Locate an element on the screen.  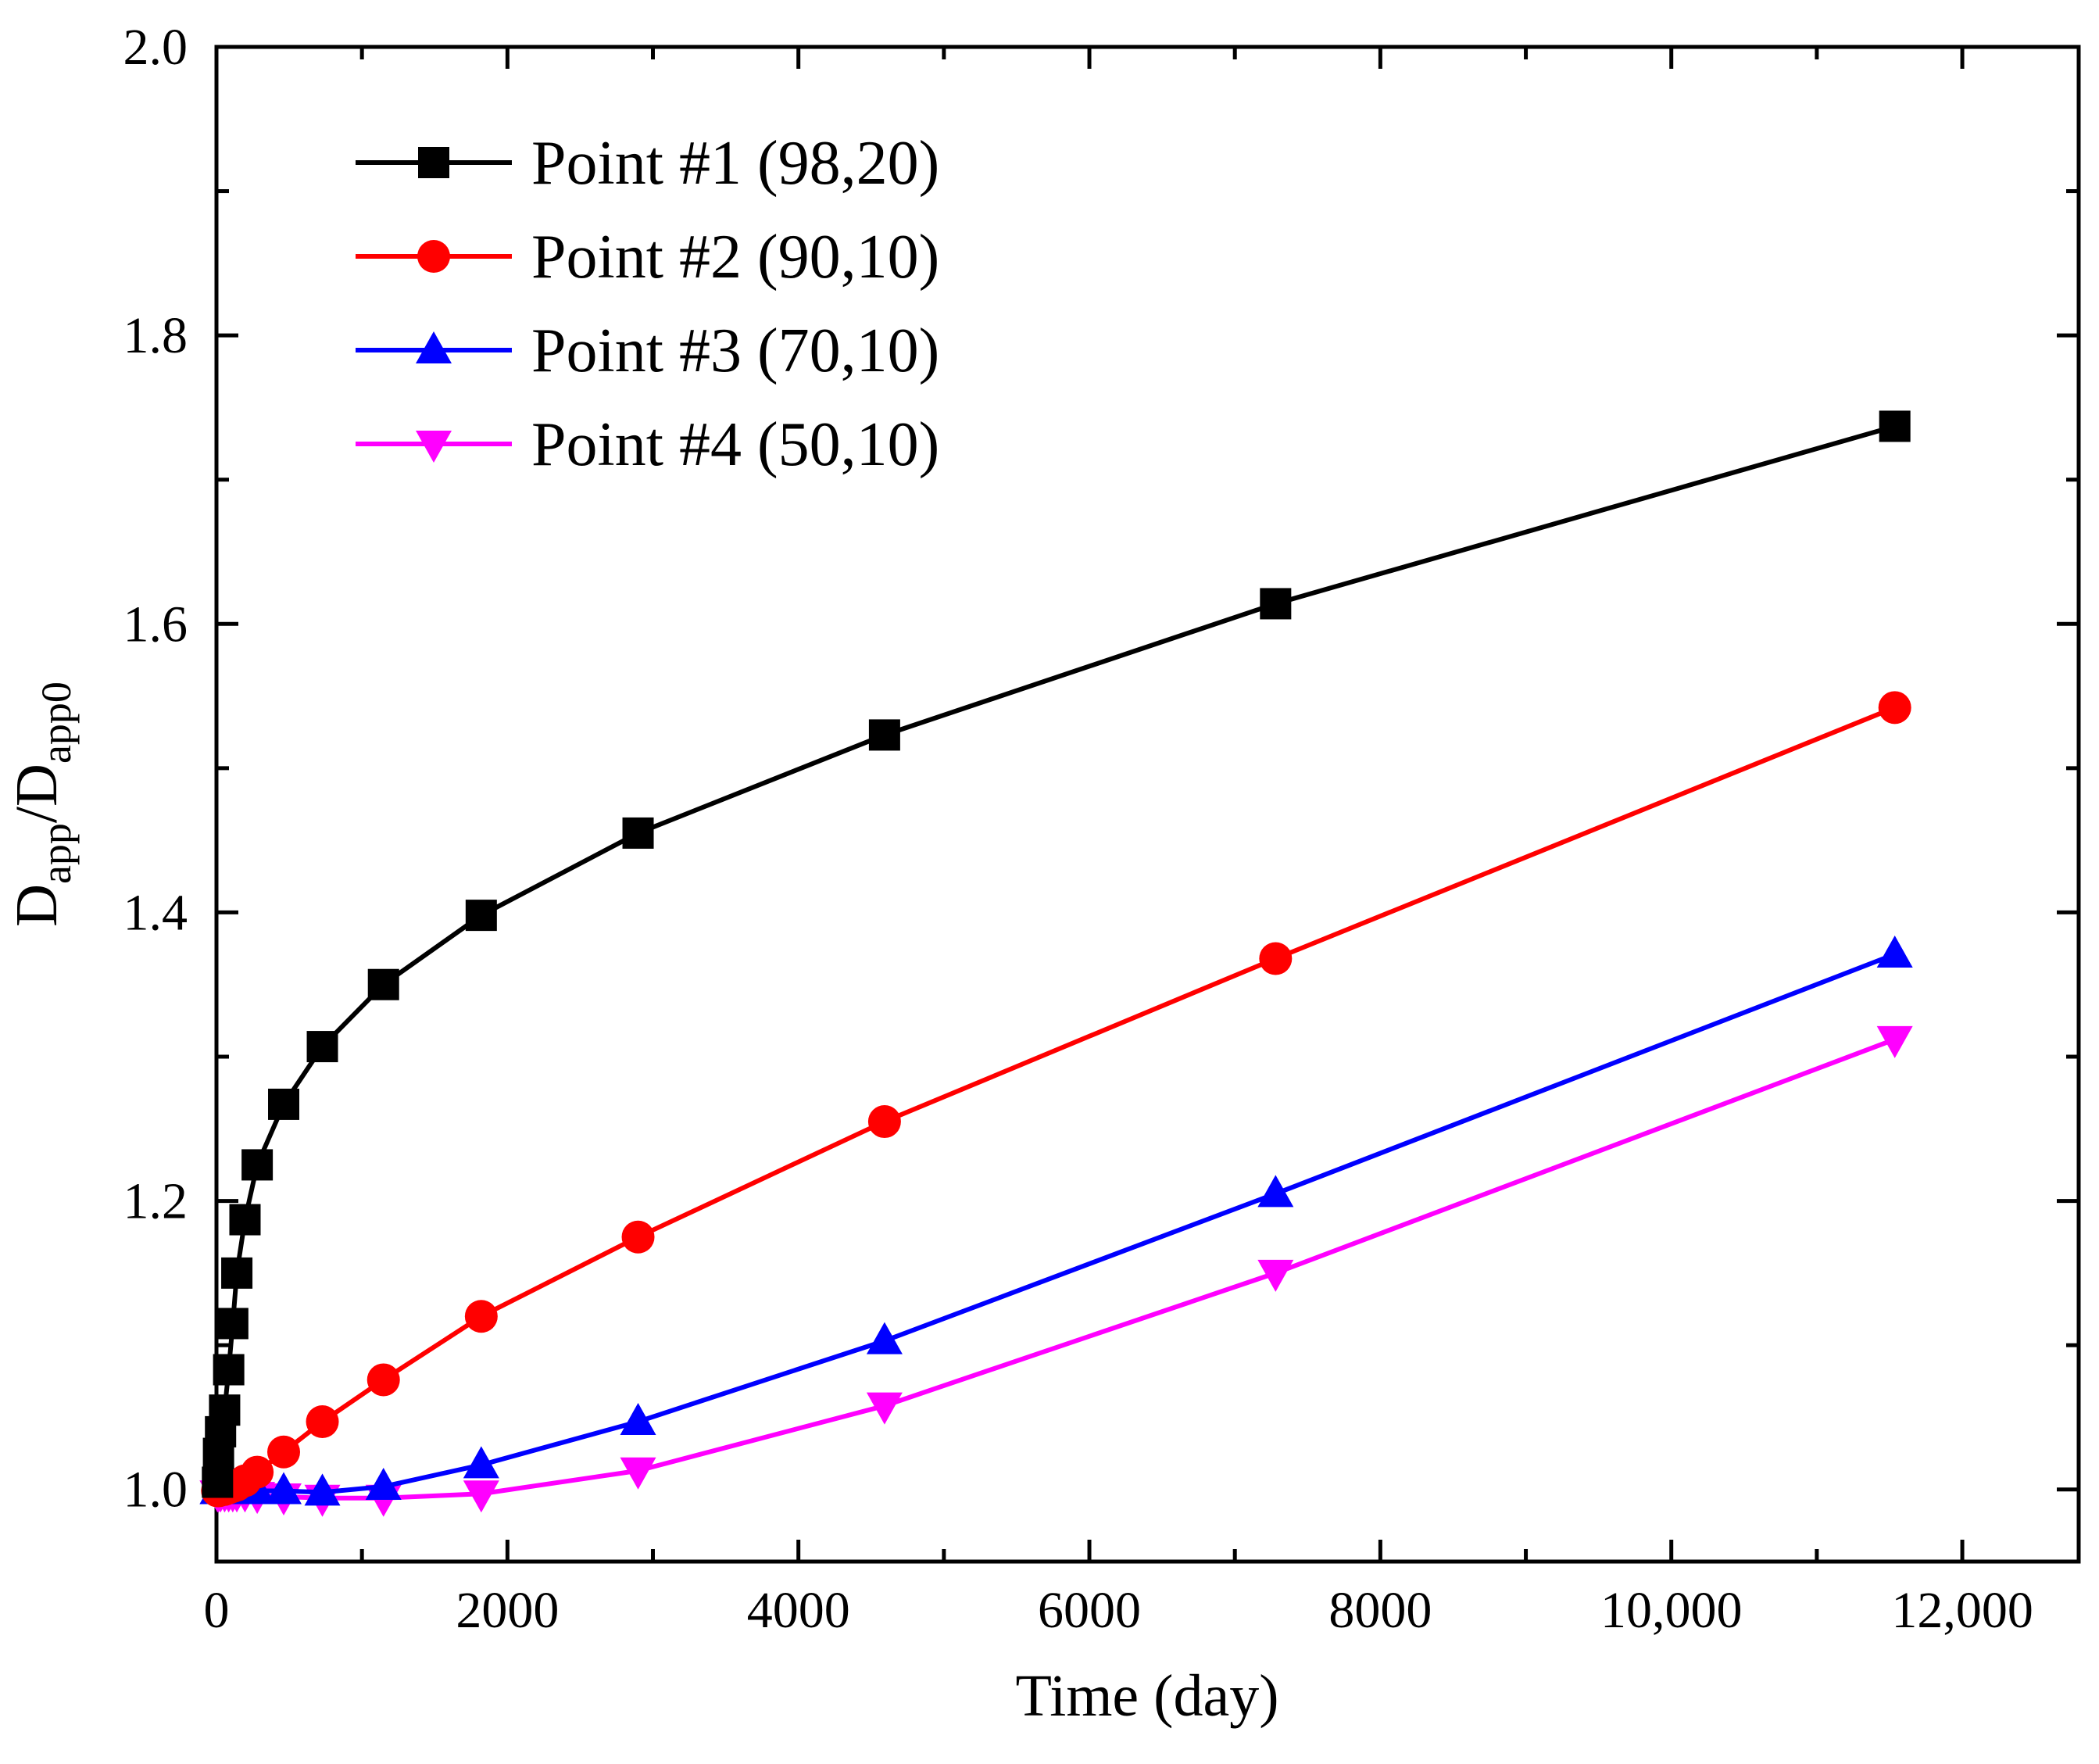
y-tick-label: 1.2 is located at coordinates (155, 1201).